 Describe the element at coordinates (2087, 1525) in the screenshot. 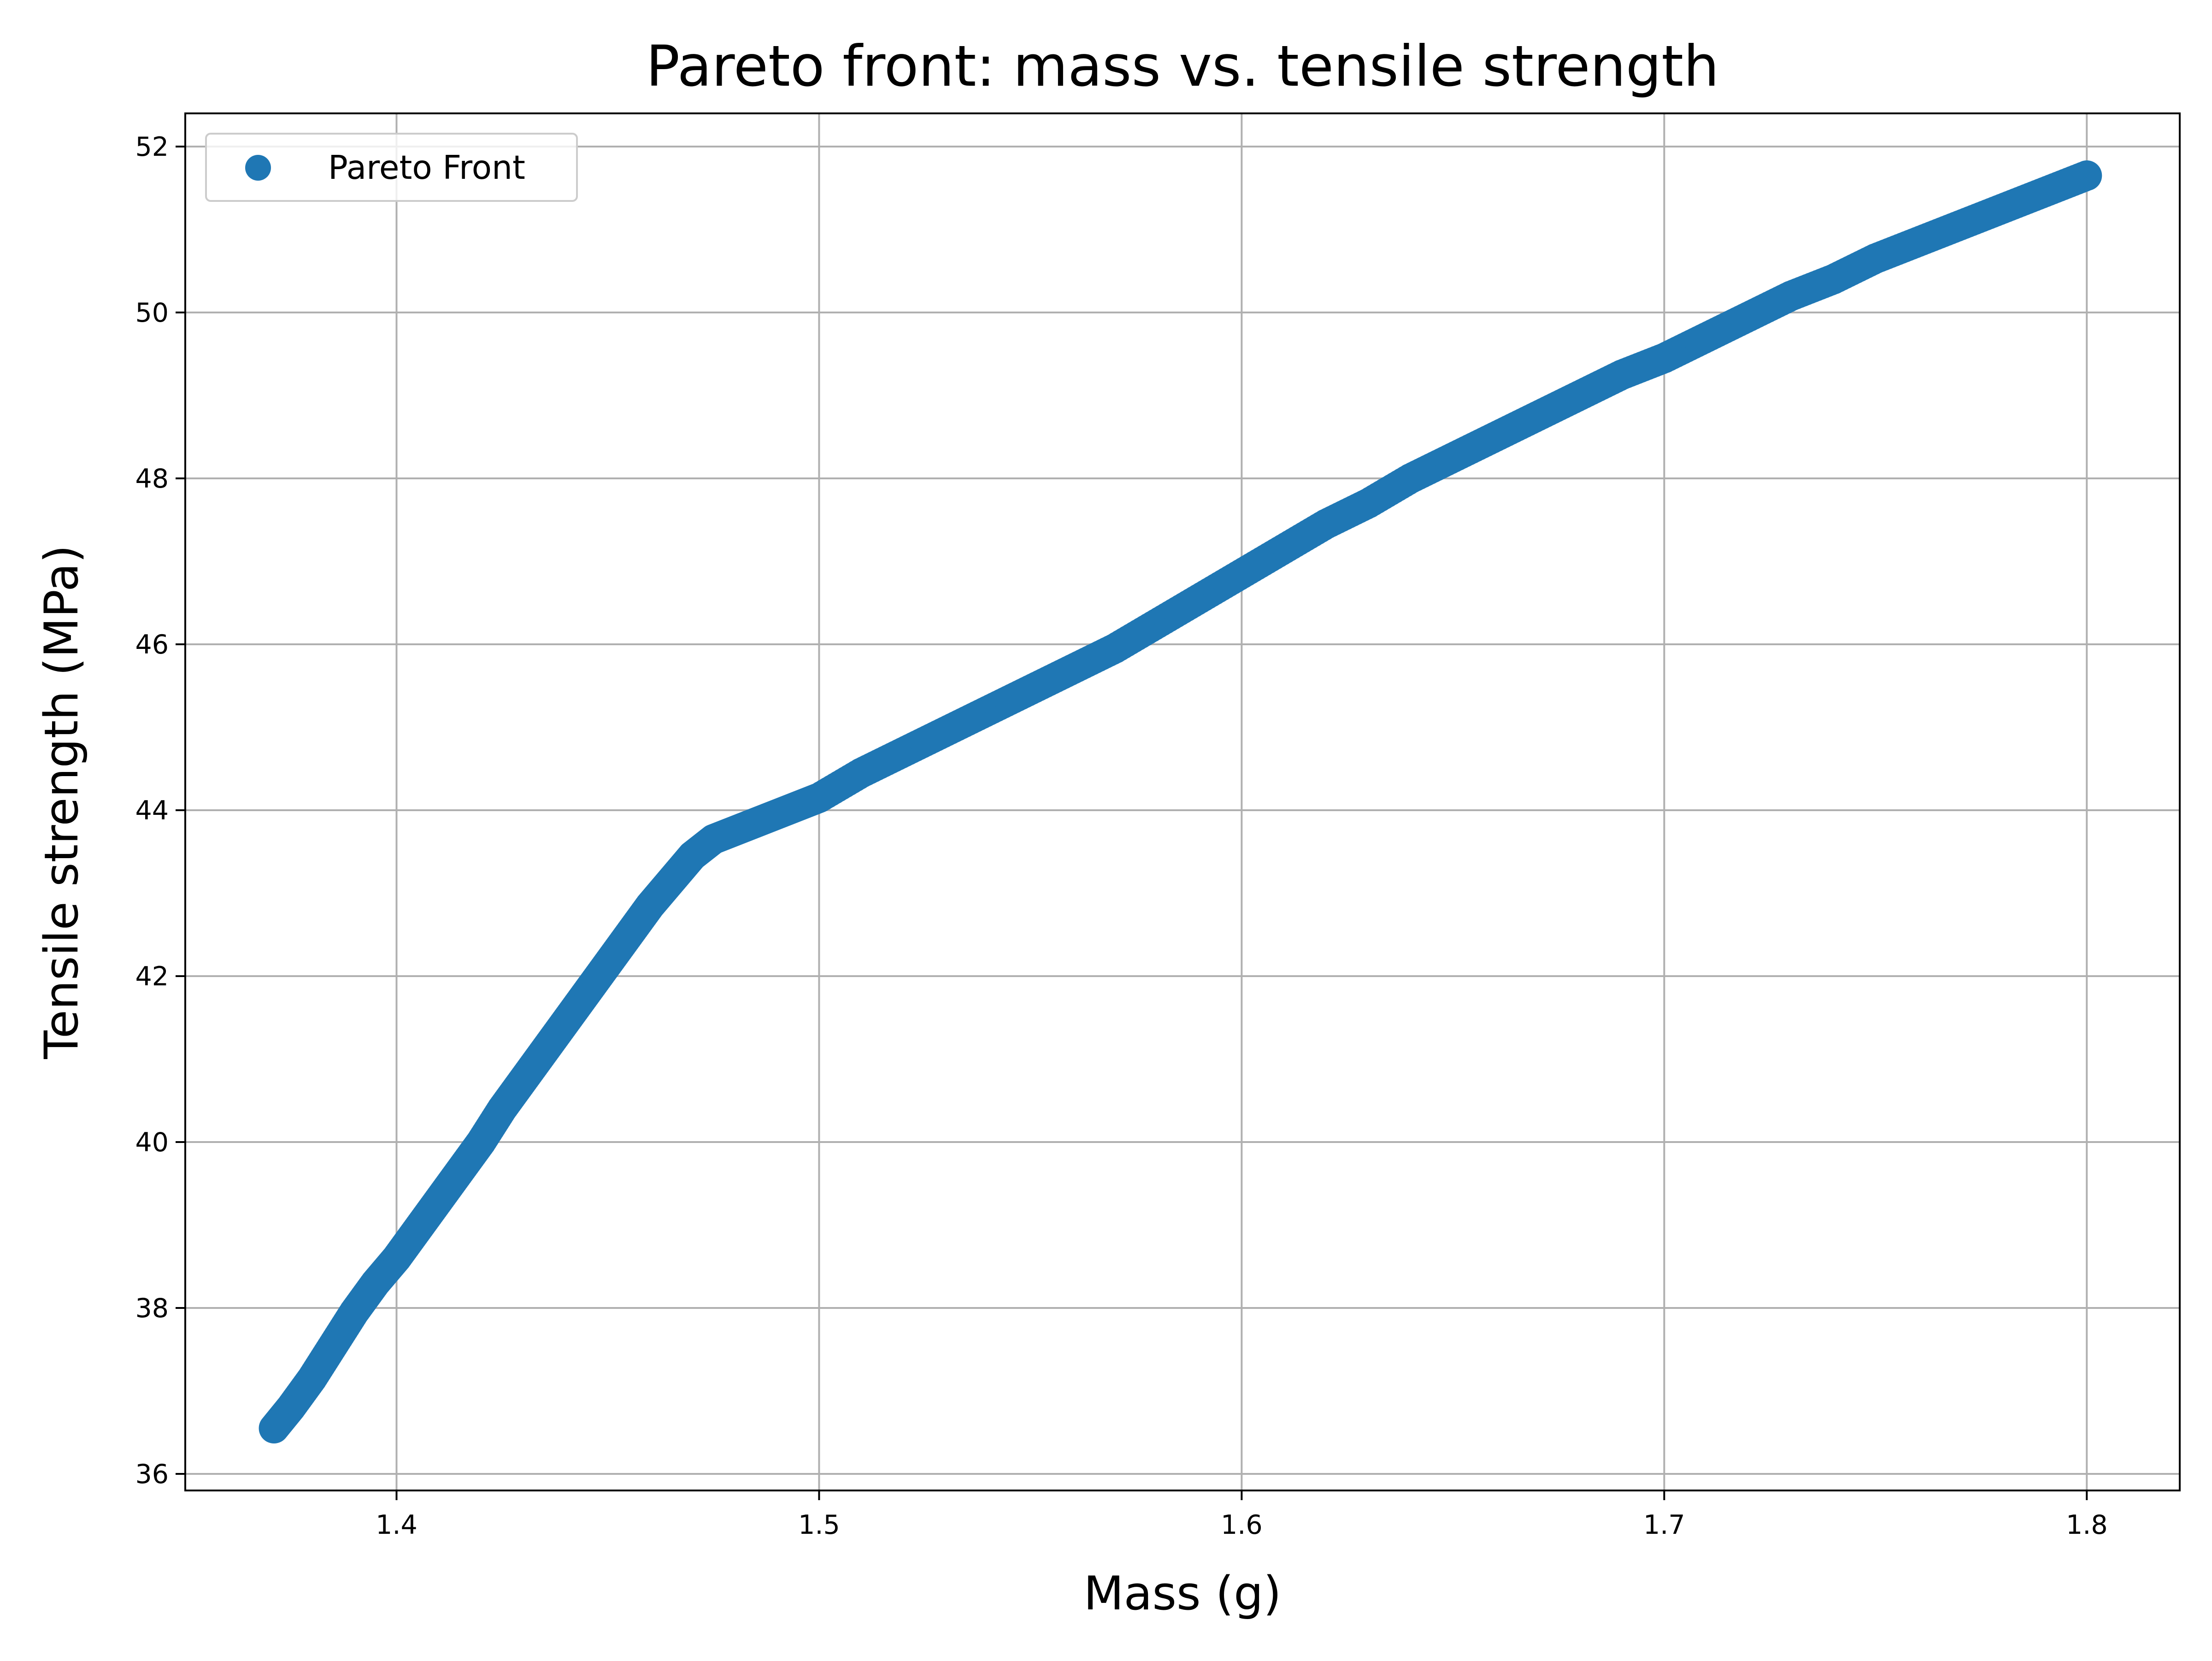

I see `x-tick-label: 1.8` at that location.